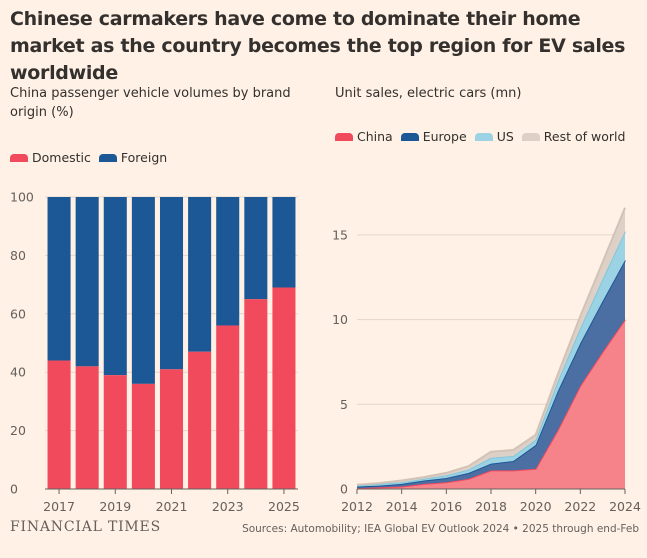 This screenshot has height=558, width=647. I want to click on area-x-tick-label: 2022, so click(580, 506).